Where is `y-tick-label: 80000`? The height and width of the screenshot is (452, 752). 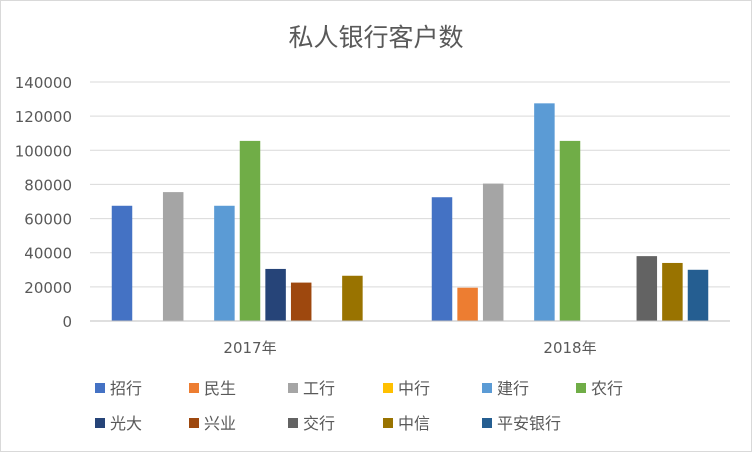
y-tick-label: 80000 is located at coordinates (48, 185).